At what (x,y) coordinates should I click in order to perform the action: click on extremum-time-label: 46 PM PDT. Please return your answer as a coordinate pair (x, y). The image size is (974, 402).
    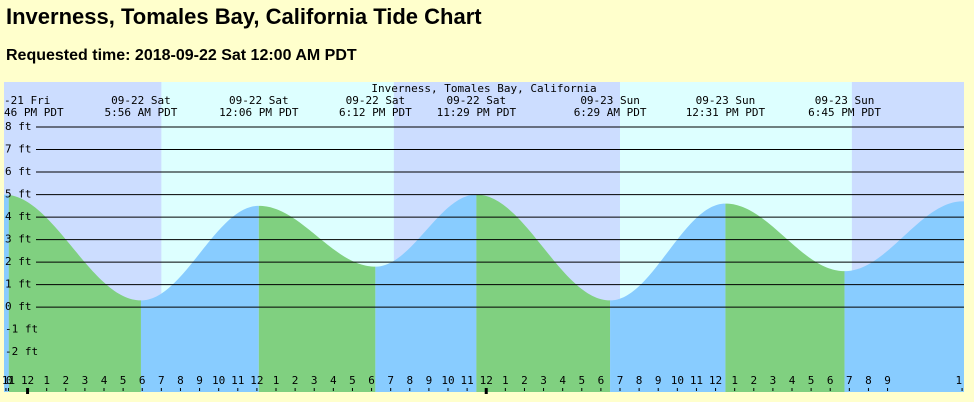
    Looking at the image, I should click on (34, 112).